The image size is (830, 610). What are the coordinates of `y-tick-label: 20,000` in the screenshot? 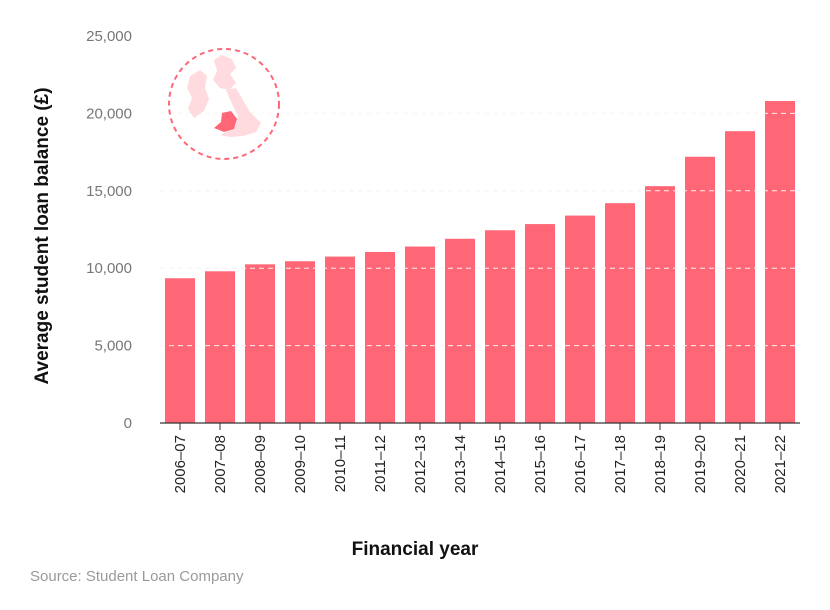 It's located at (109, 113).